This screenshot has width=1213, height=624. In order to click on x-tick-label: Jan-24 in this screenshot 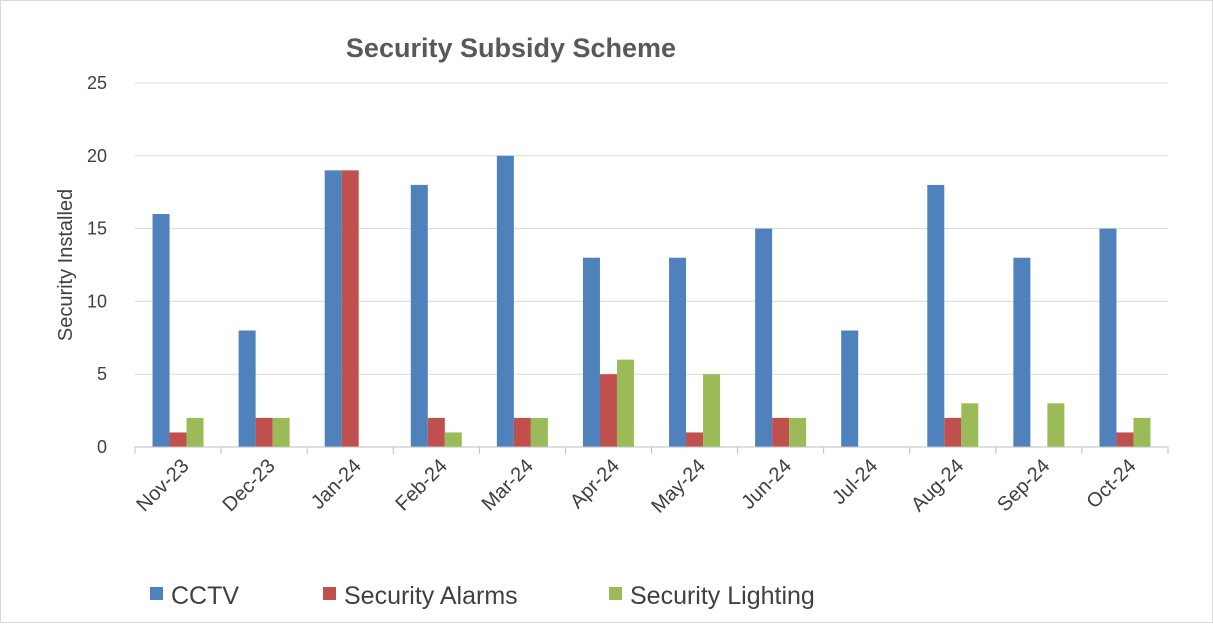, I will do `click(336, 484)`.